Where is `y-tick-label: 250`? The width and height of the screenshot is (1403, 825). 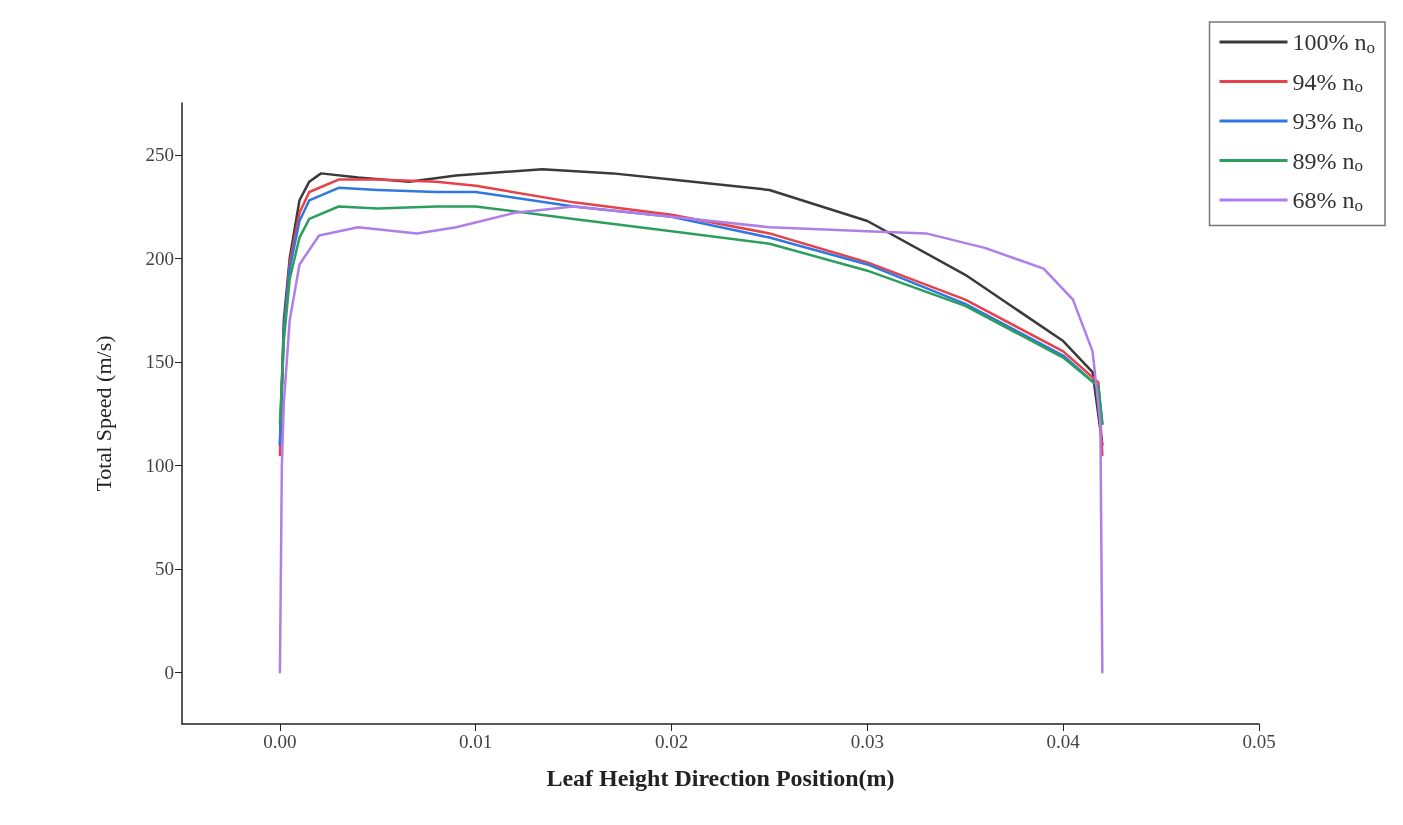
y-tick-label: 250 is located at coordinates (159, 155).